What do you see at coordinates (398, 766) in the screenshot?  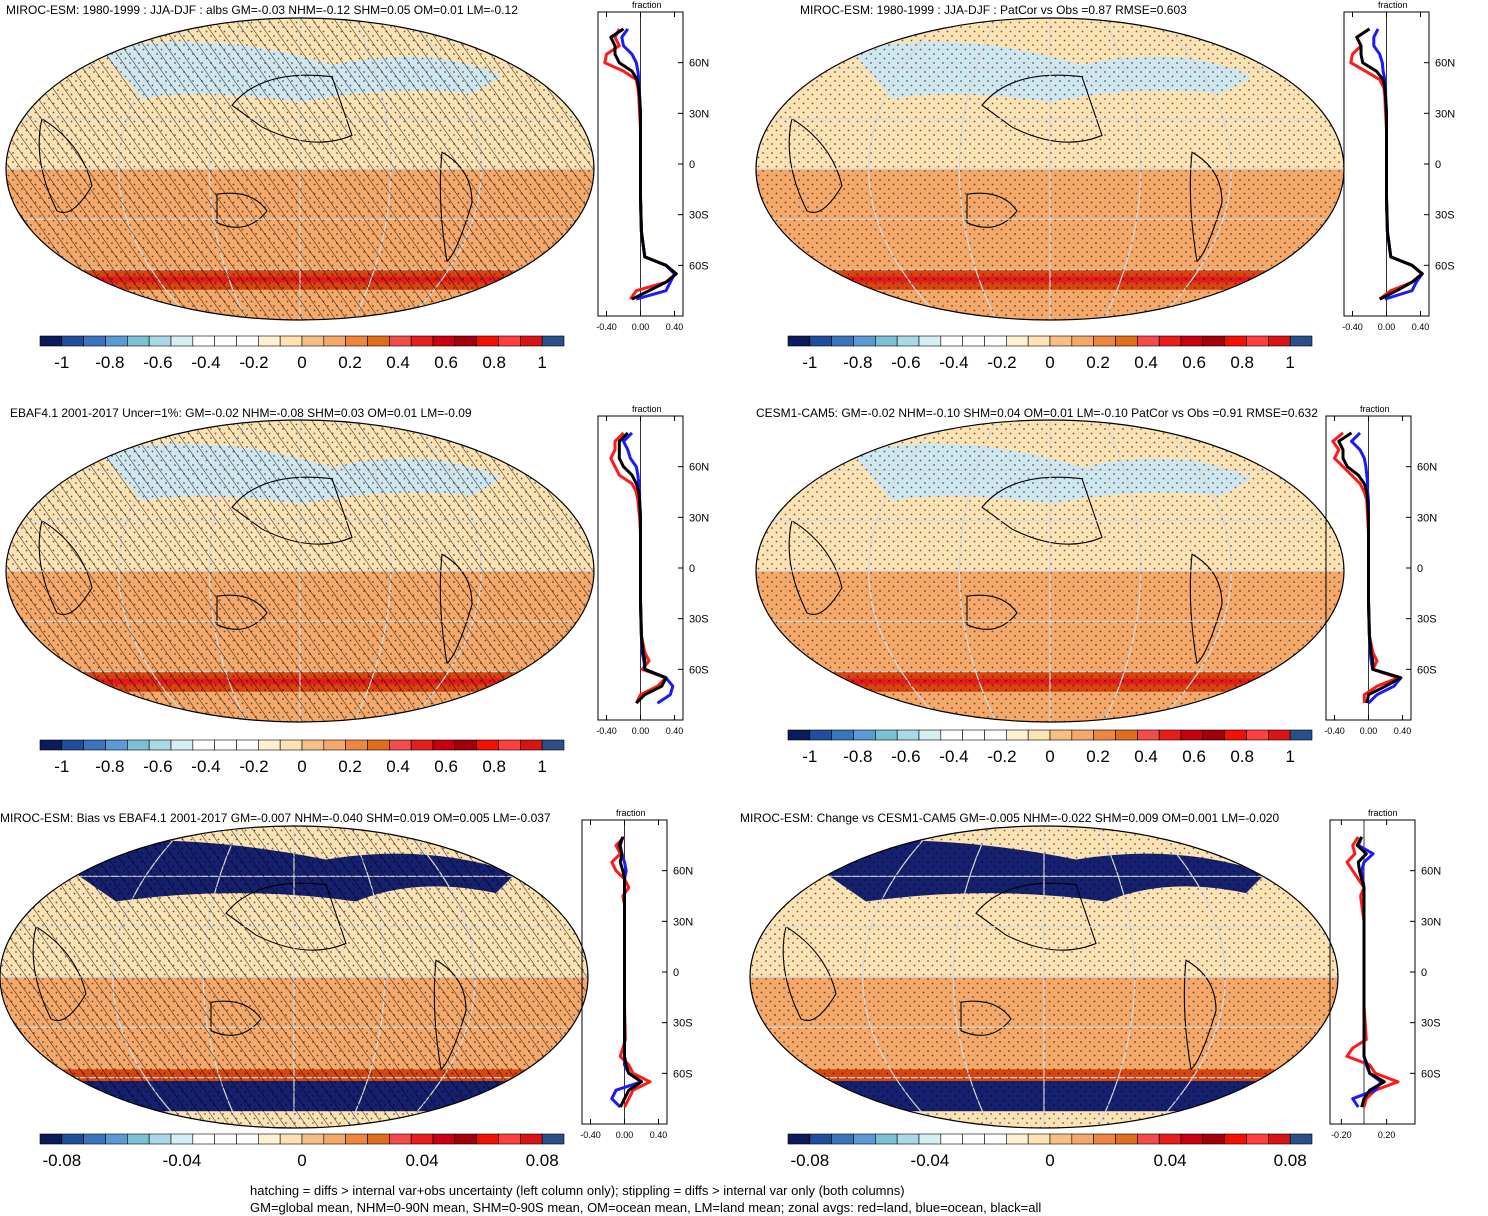 I see `colorbar-label: 0.4` at bounding box center [398, 766].